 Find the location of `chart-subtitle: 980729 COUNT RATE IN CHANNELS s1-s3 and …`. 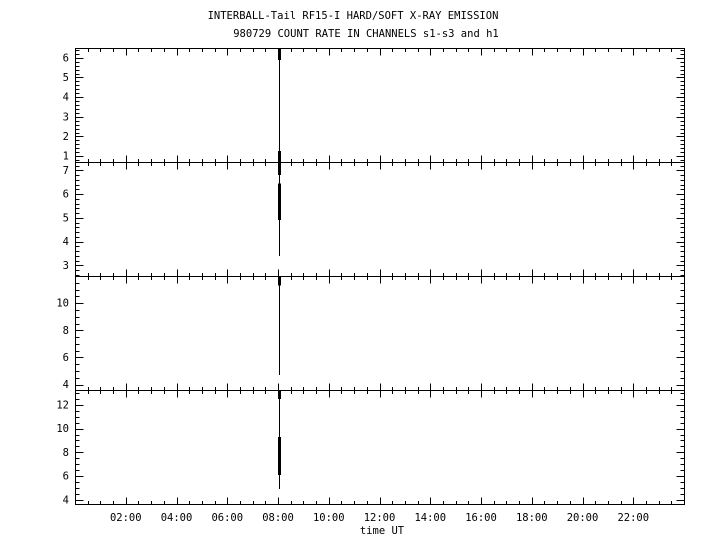

chart-subtitle: 980729 COUNT RATE IN CHANNELS s1-s3 and … is located at coordinates (366, 34).